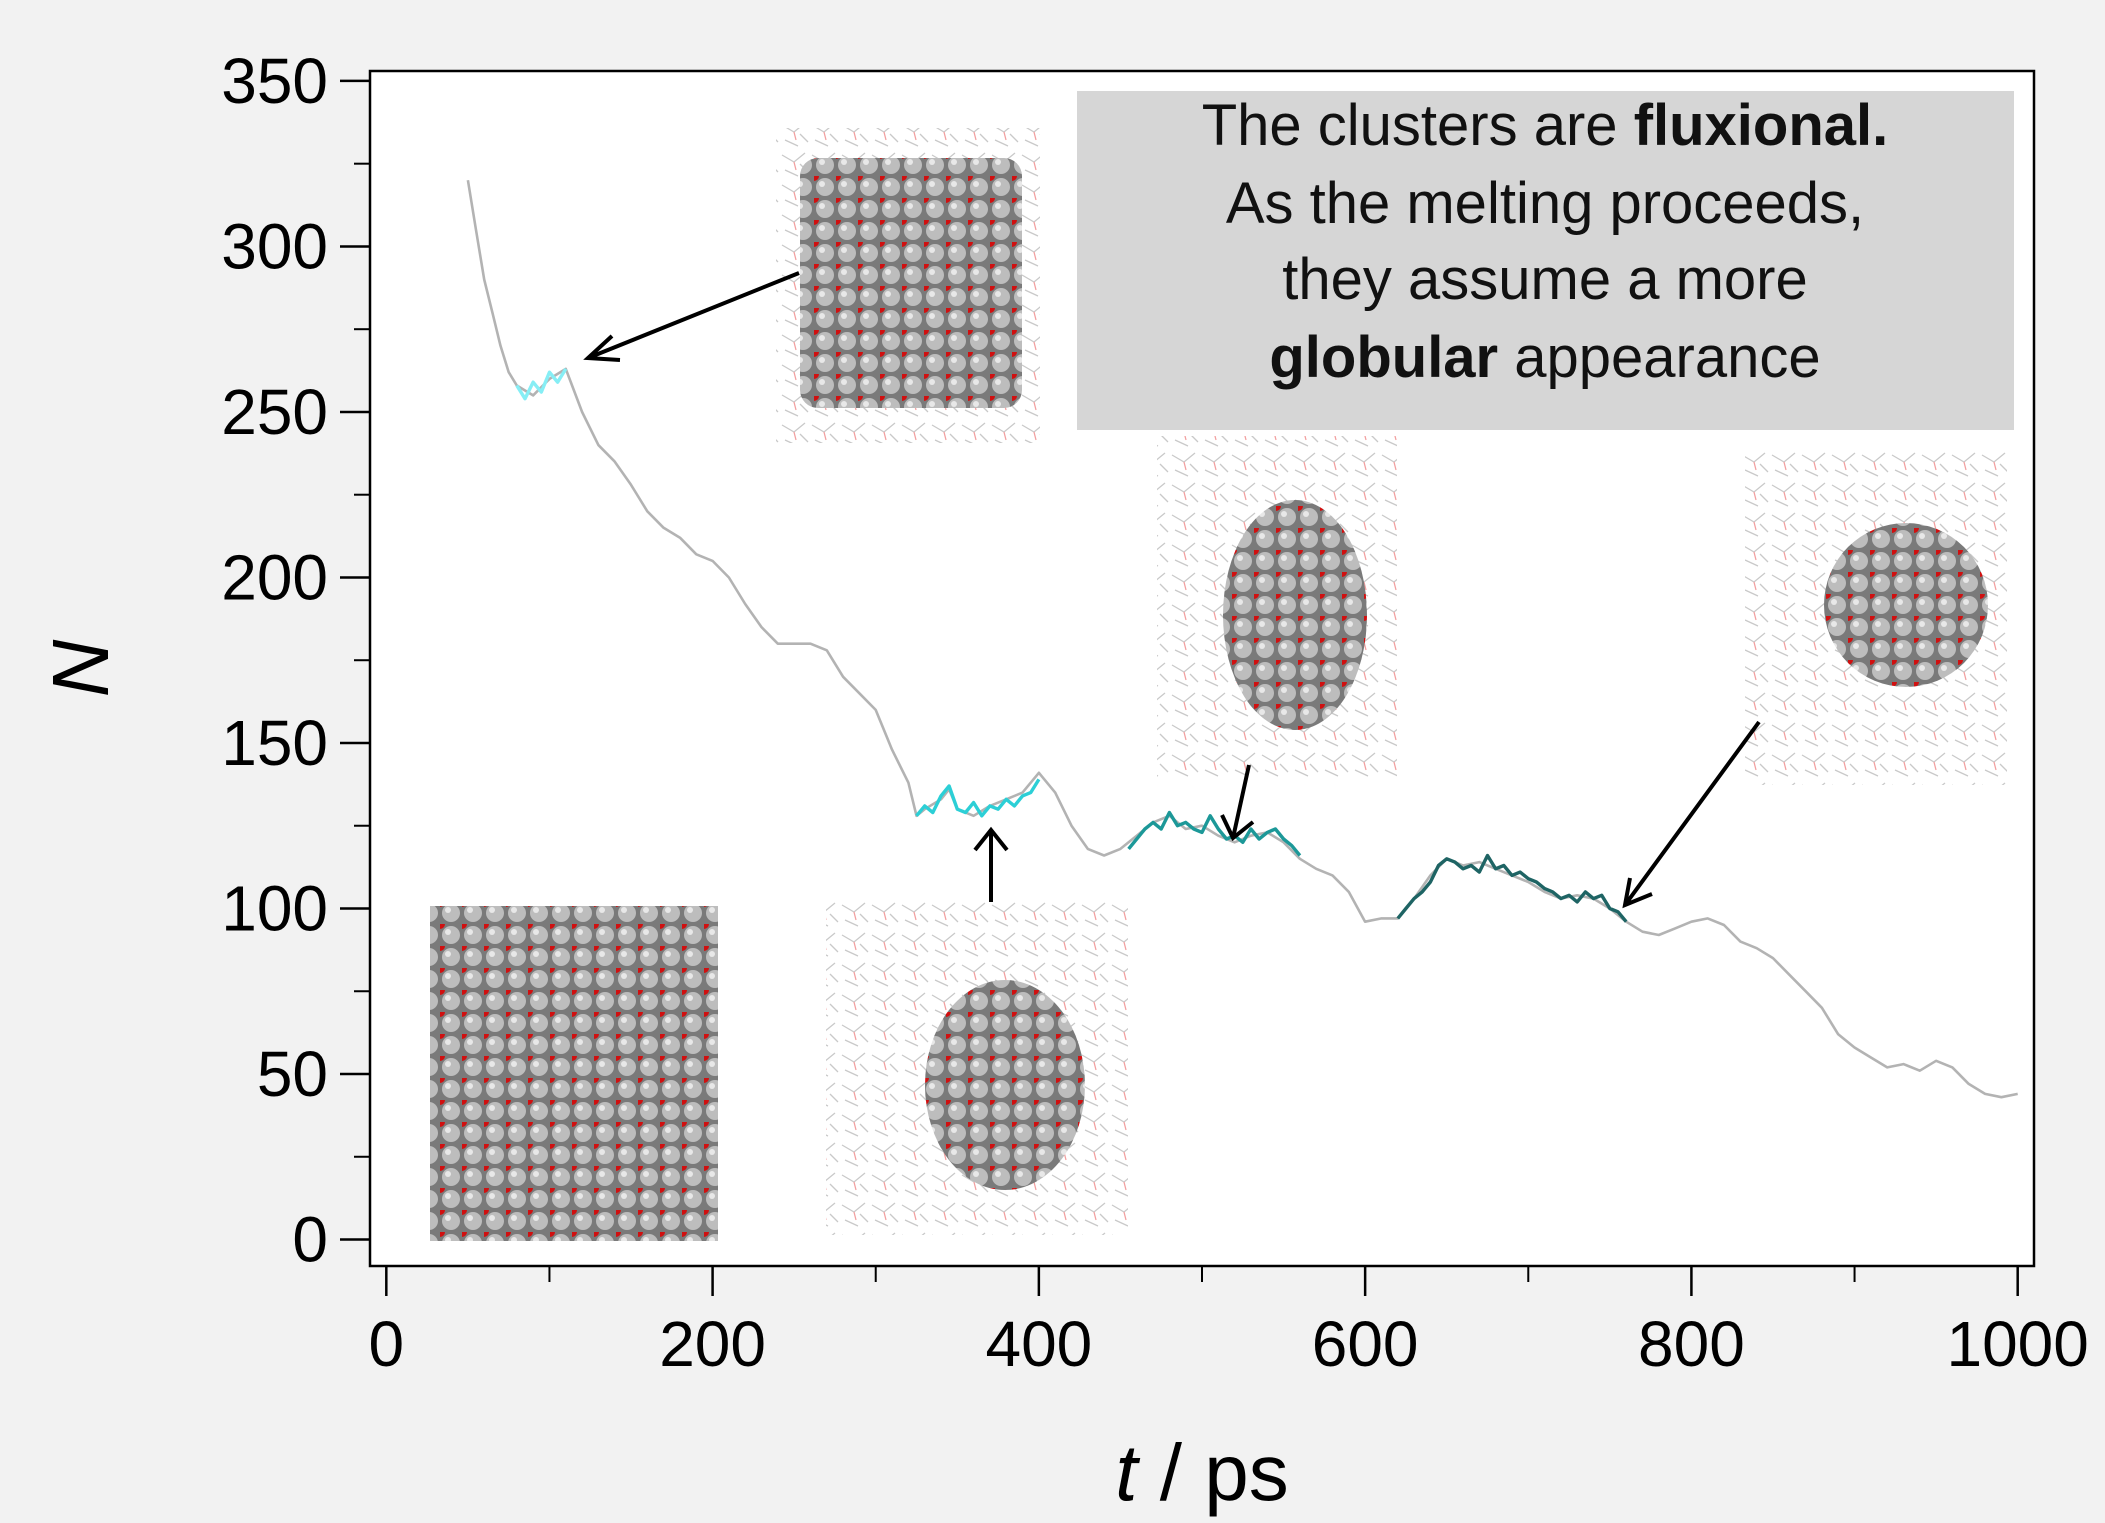  I want to click on x-axis-label: t / ps, so click(1201, 1472).